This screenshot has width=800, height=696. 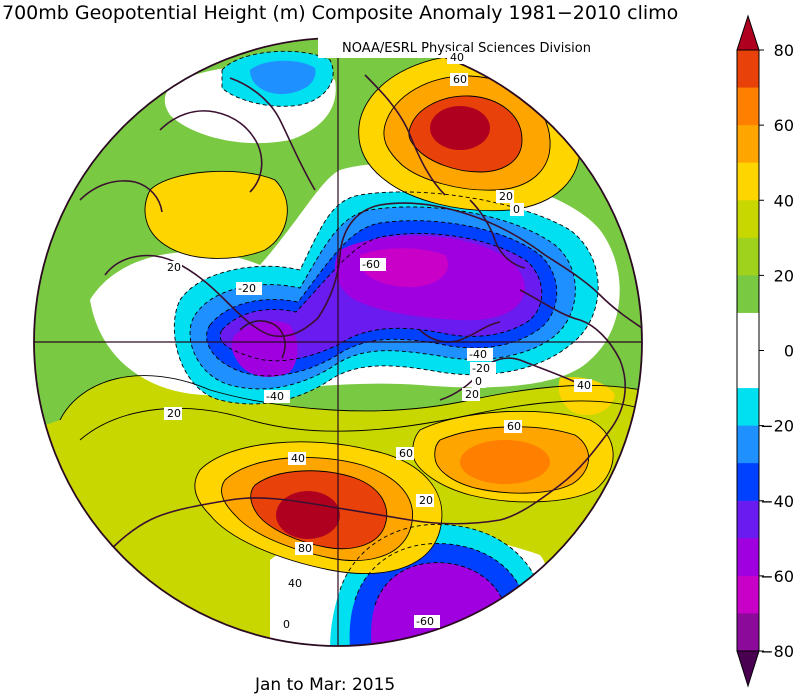 I want to click on colorbar-tick-label: −20, so click(x=777, y=426).